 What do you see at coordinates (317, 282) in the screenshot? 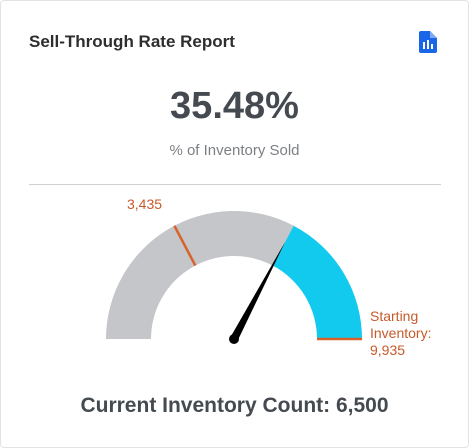
I see `gauge-fill` at bounding box center [317, 282].